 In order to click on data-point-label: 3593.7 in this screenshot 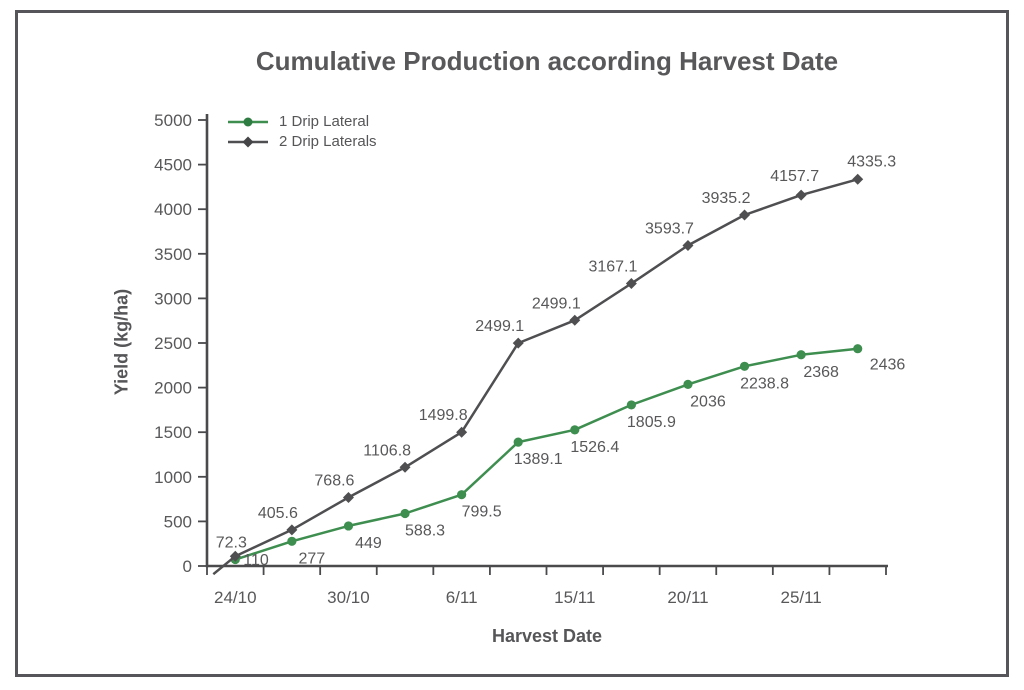, I will do `click(669, 228)`.